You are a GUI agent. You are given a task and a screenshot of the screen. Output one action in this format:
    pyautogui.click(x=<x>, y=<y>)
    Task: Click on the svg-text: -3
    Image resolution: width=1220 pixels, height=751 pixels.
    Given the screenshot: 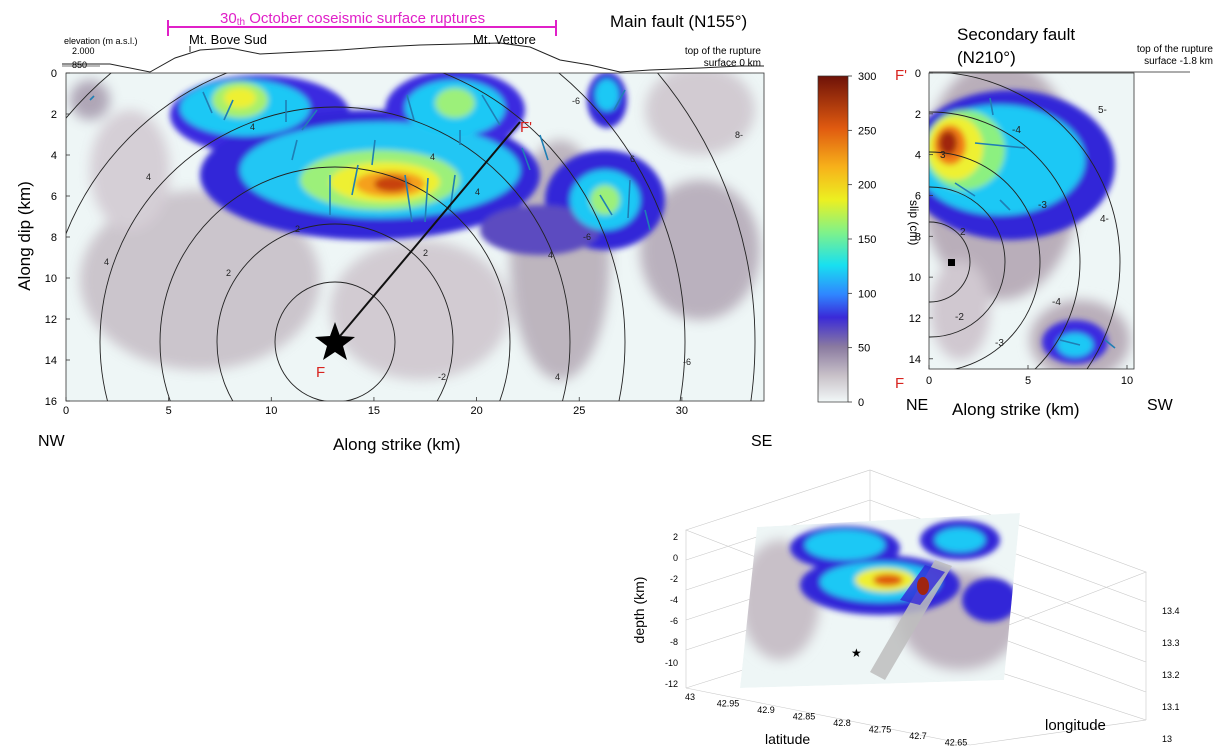 What is the action you would take?
    pyautogui.click(x=1042, y=205)
    